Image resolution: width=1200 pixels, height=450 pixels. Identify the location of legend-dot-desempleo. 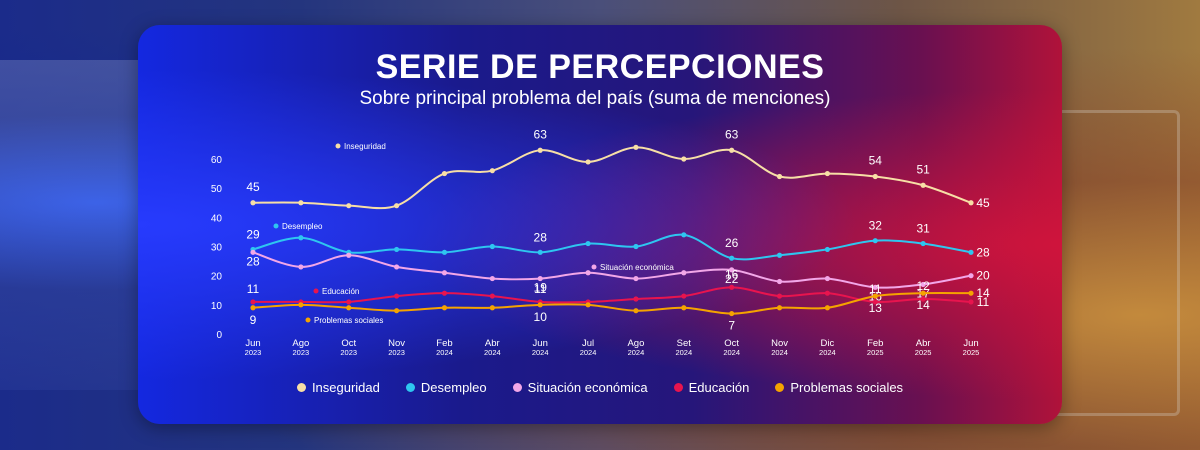
(410, 387).